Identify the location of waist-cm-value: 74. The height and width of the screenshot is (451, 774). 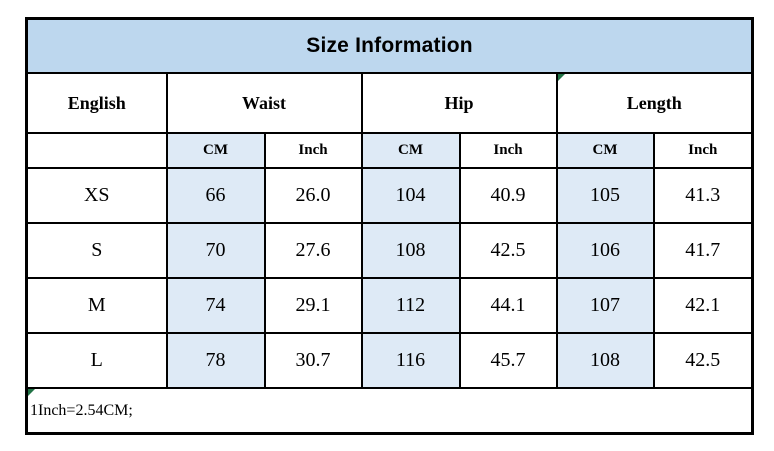
(215, 305).